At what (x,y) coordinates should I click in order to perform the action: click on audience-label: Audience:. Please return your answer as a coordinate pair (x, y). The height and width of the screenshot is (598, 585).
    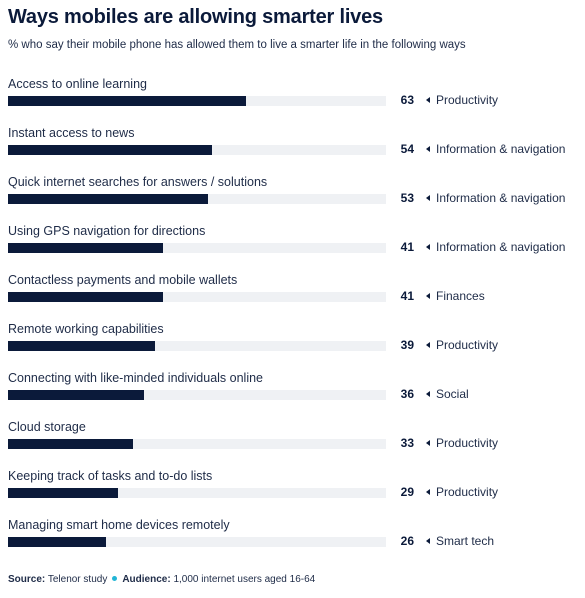
    Looking at the image, I should click on (146, 579).